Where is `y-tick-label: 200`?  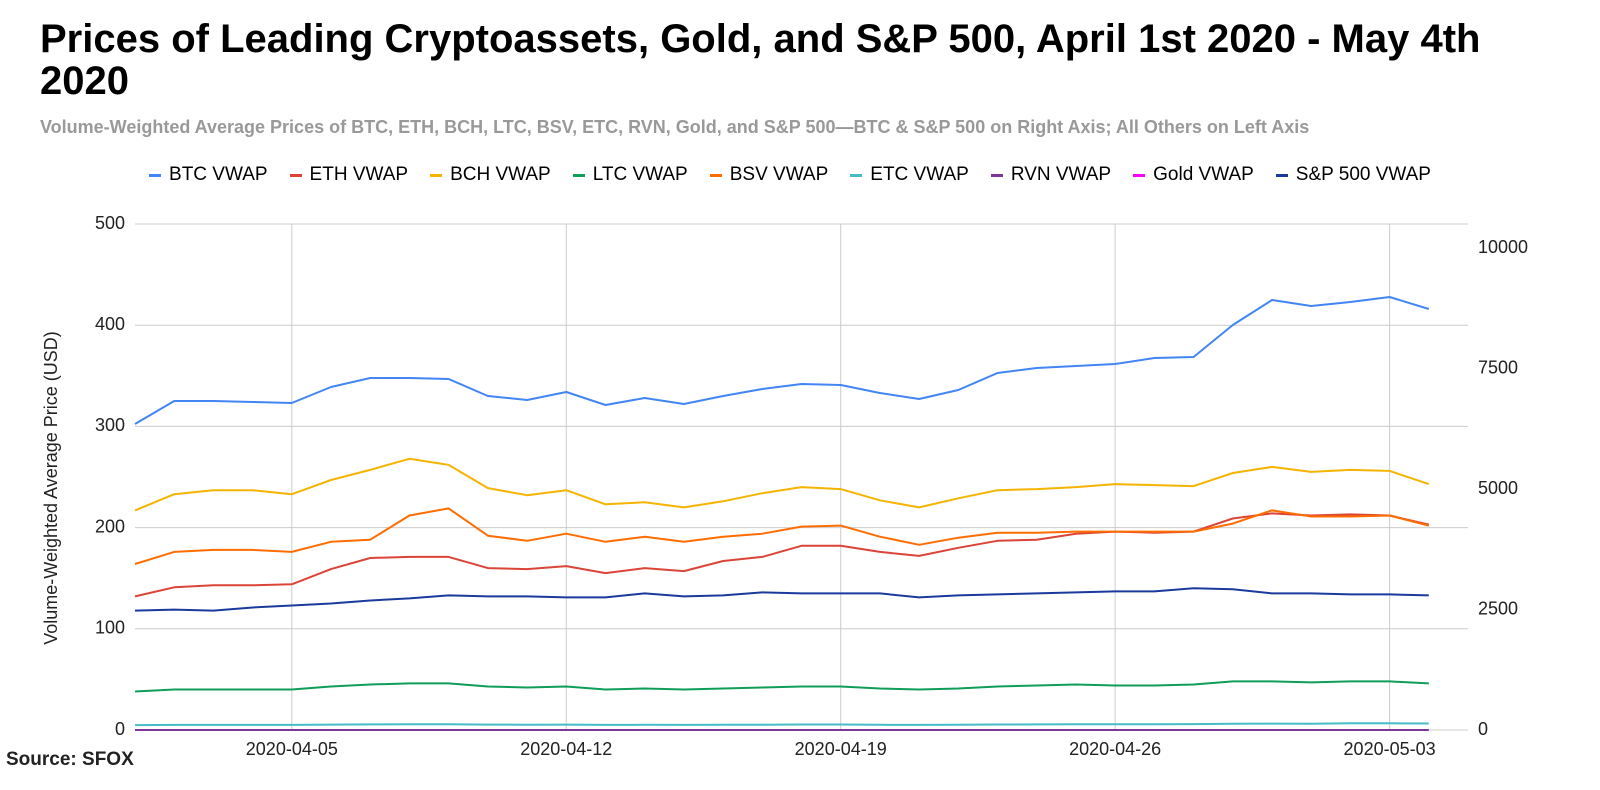
y-tick-label: 200 is located at coordinates (110, 526).